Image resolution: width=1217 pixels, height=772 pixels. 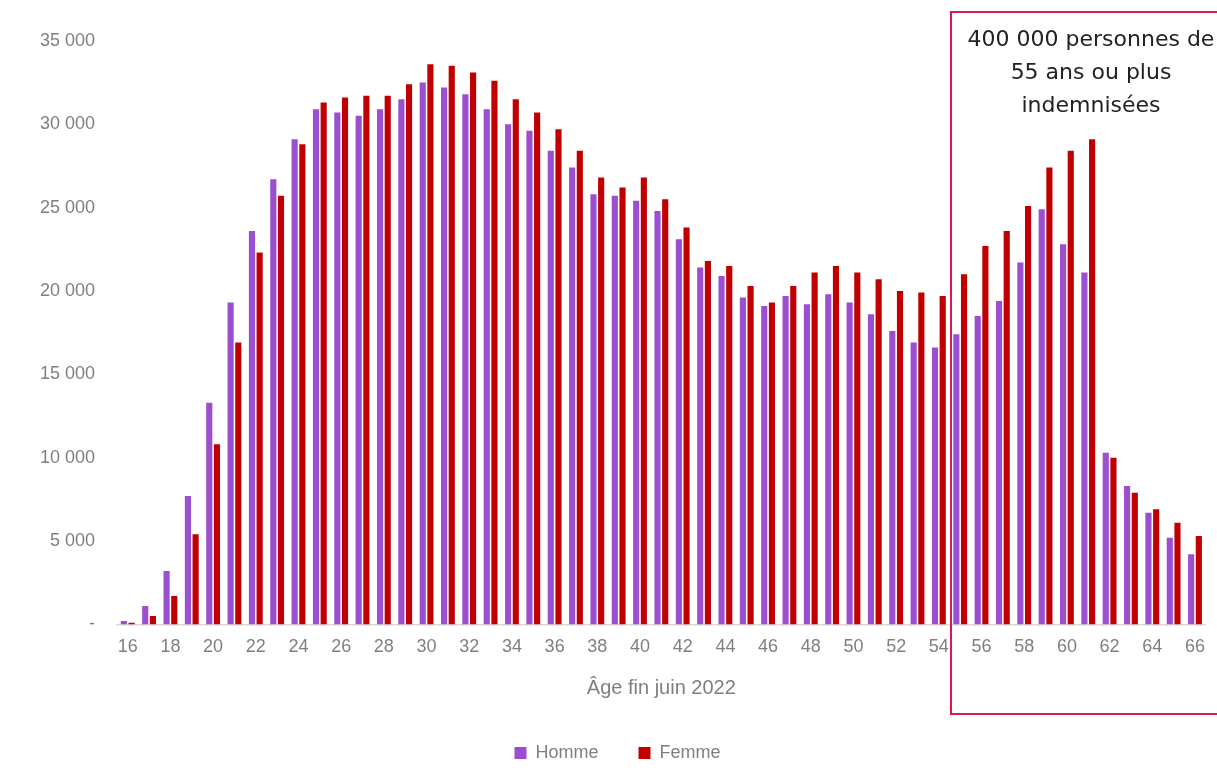 I want to click on legend-label: Homme, so click(x=567, y=751).